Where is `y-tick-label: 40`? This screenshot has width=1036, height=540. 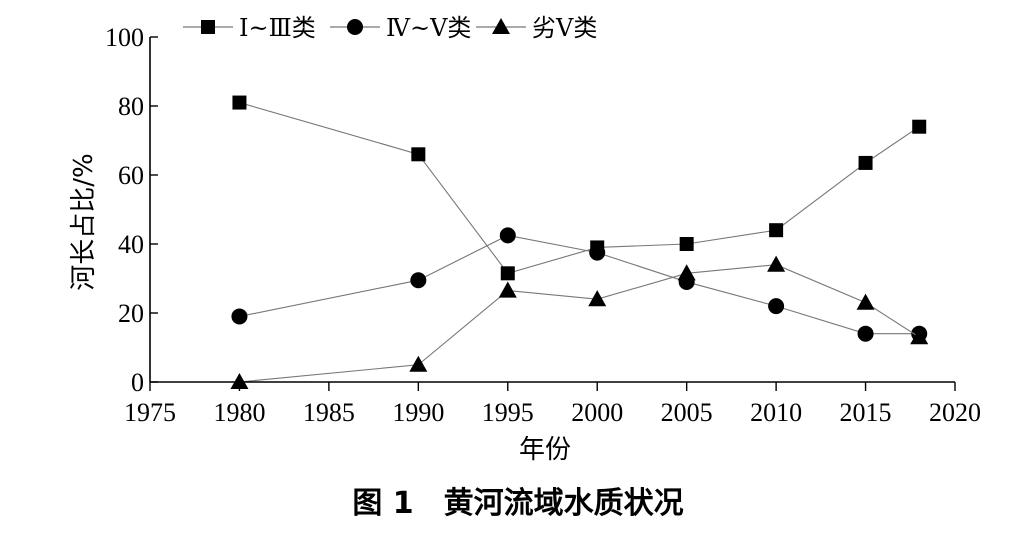
y-tick-label: 40 is located at coordinates (131, 244).